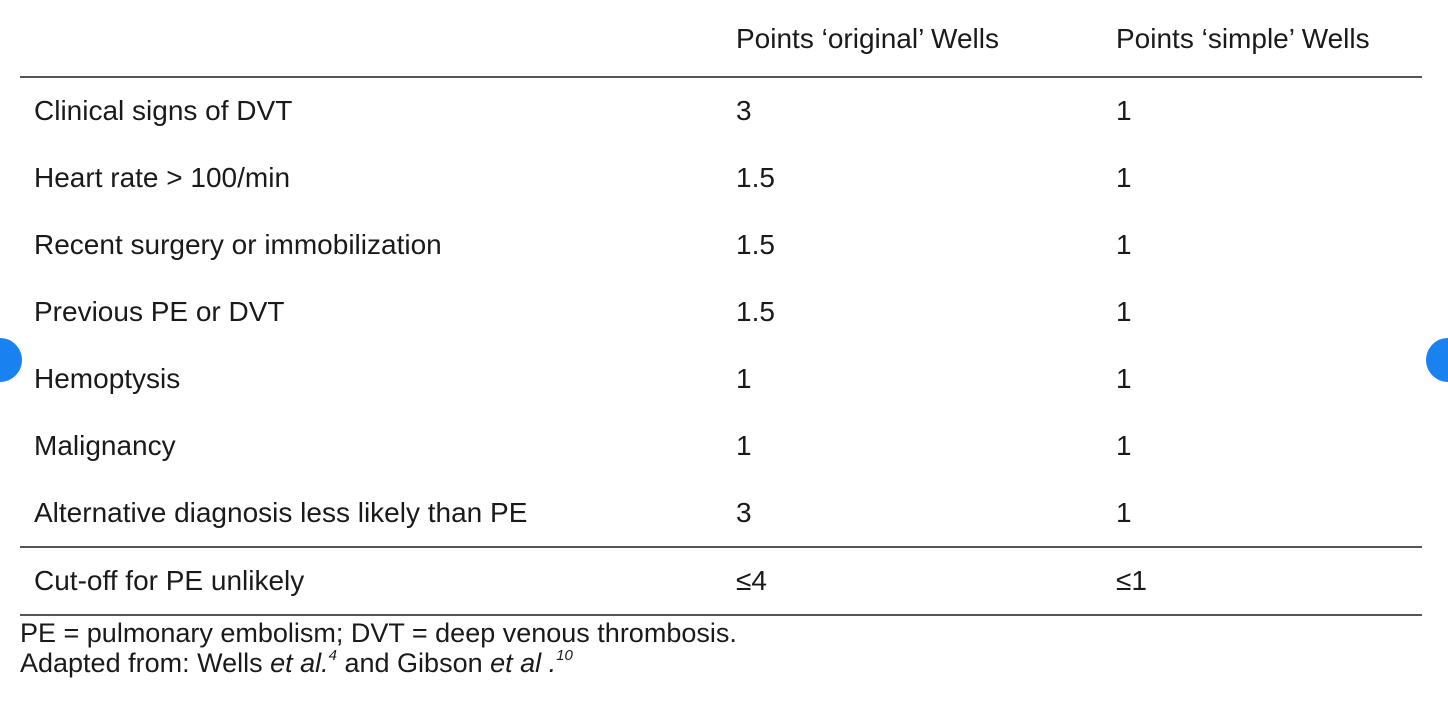  I want to click on source-ref-gibson: 10, so click(564, 655).